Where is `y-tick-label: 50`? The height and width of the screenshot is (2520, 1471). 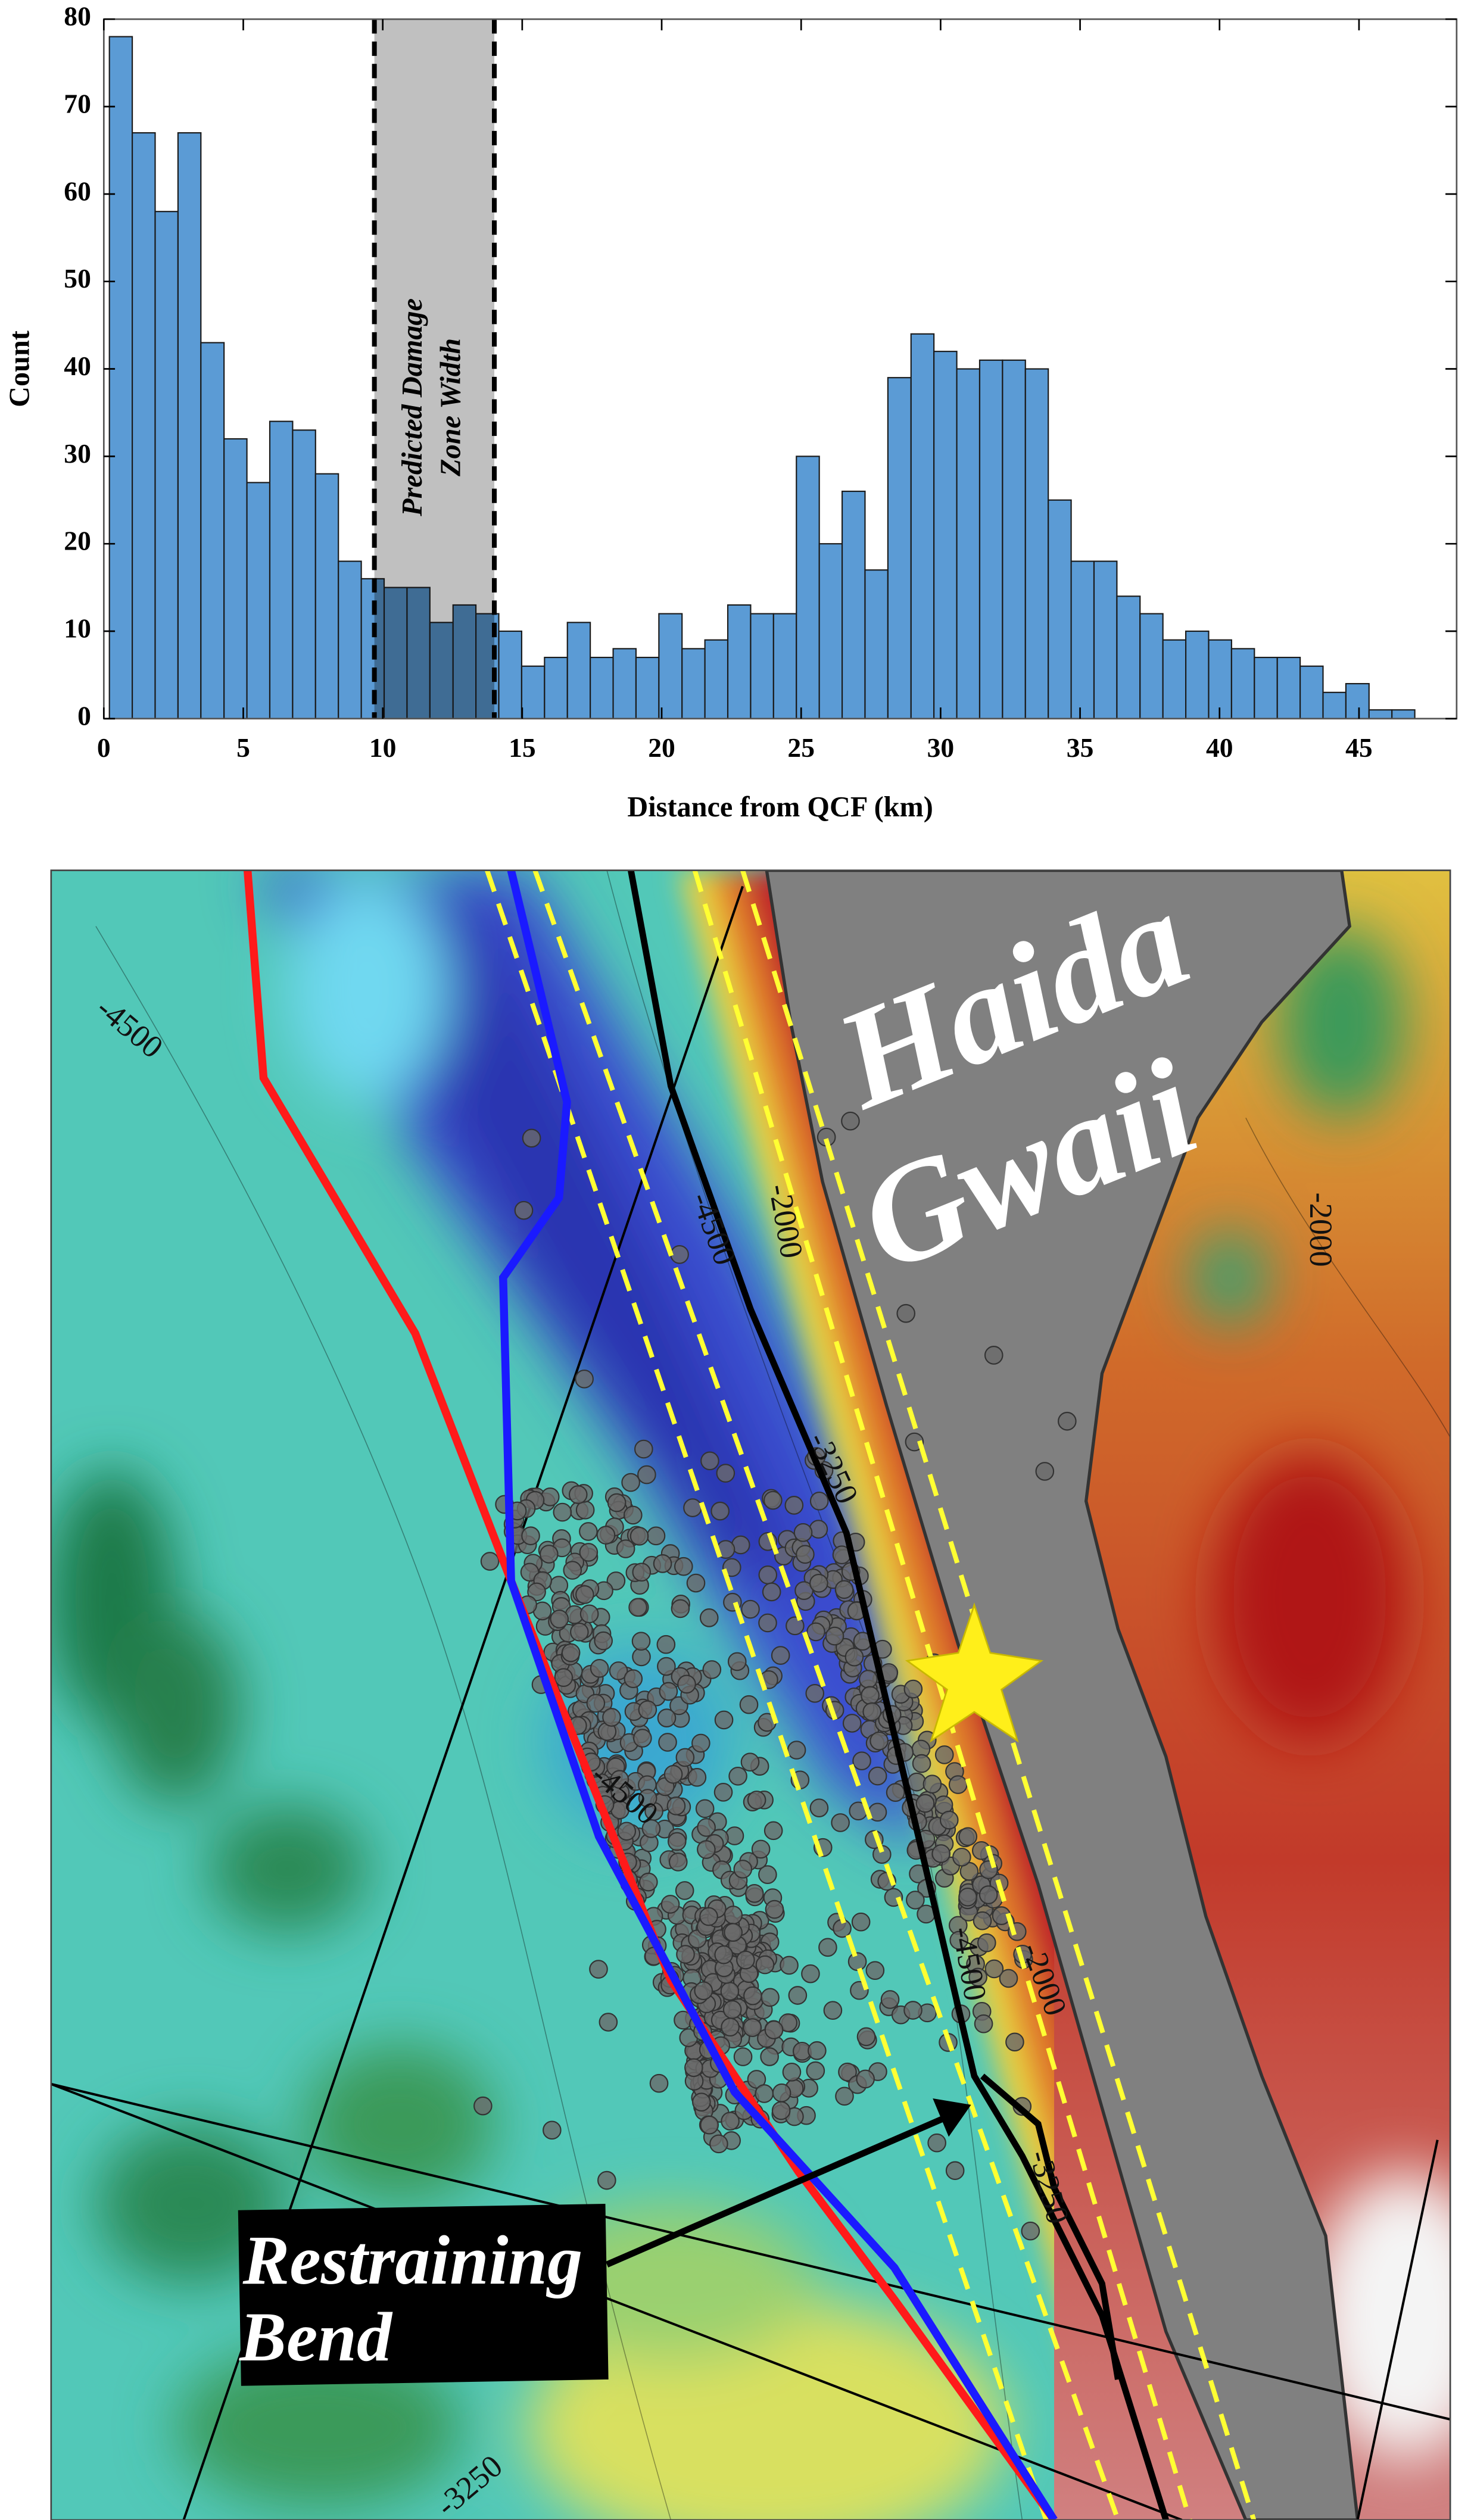
y-tick-label: 50 is located at coordinates (77, 278).